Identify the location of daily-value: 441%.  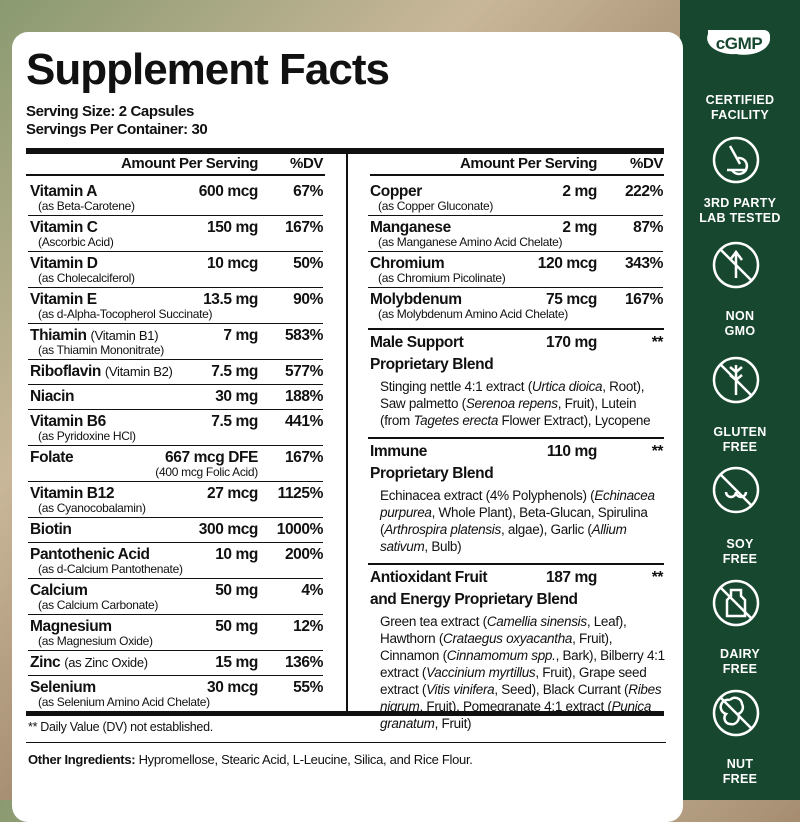
(303, 421).